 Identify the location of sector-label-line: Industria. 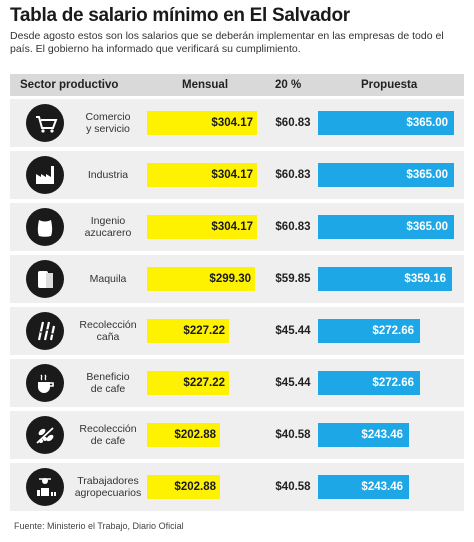
(108, 175).